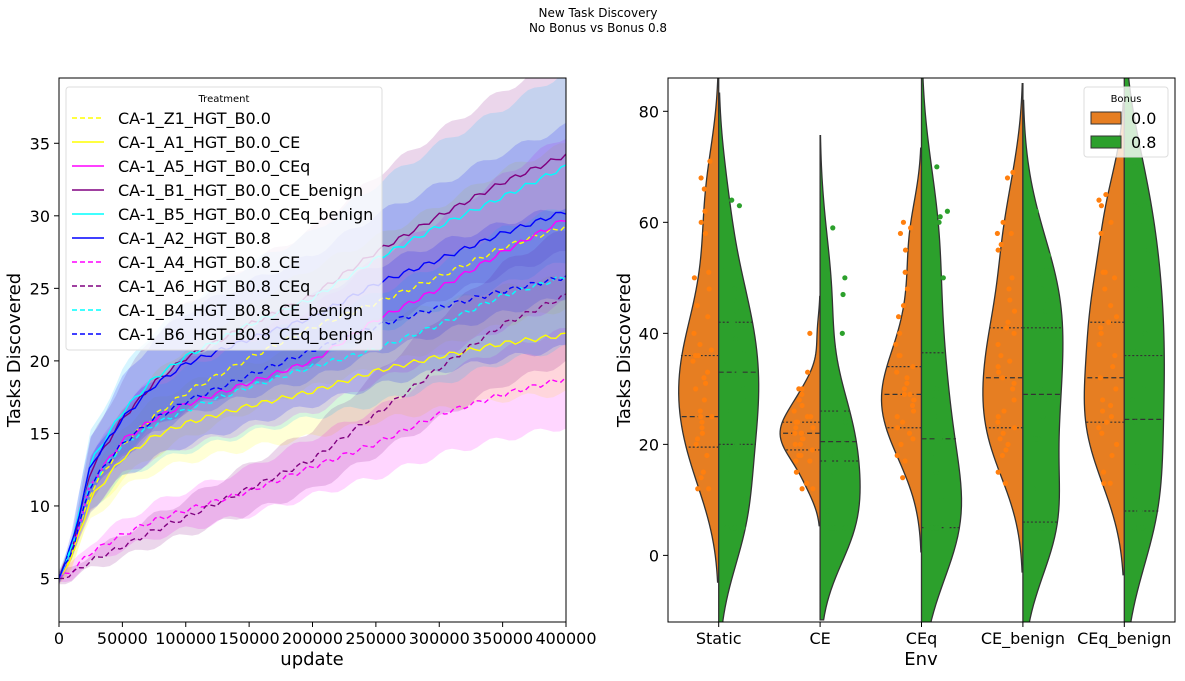  I want to click on x-tick-label: 150000, so click(249, 638).